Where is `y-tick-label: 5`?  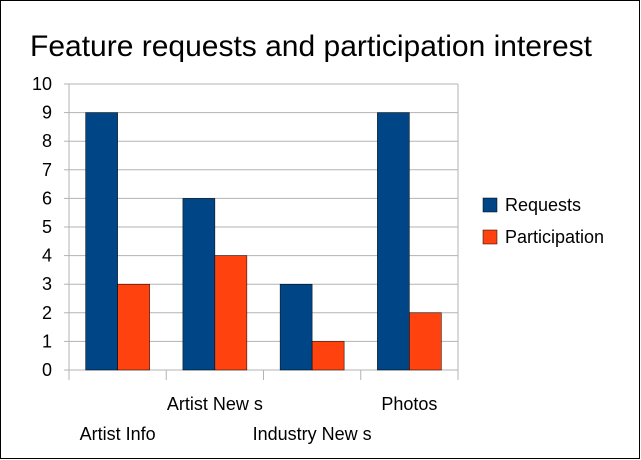 y-tick-label: 5 is located at coordinates (47, 227).